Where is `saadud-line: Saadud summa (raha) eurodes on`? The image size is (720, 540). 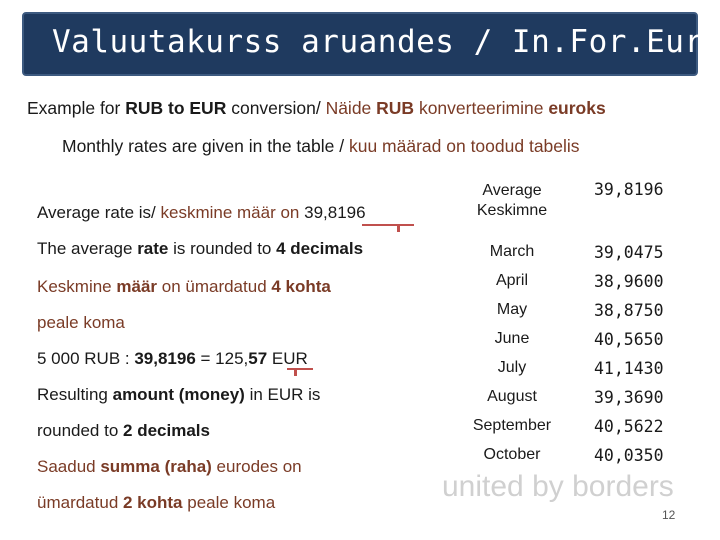 saadud-line: Saadud summa (raha) eurodes on is located at coordinates (169, 467).